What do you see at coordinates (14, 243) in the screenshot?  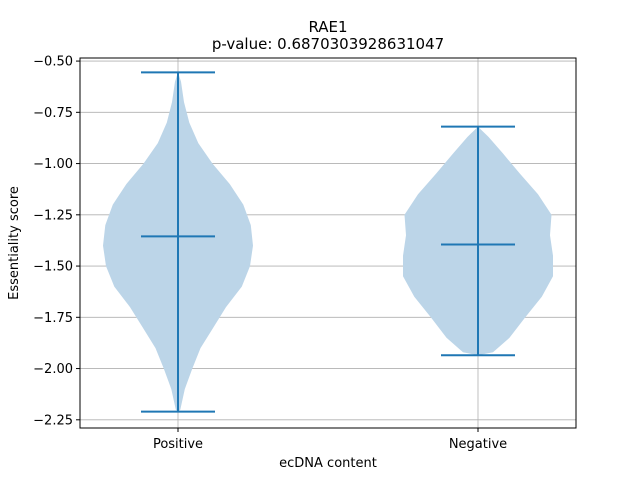 I see `y-axis-label: Essentiality score` at bounding box center [14, 243].